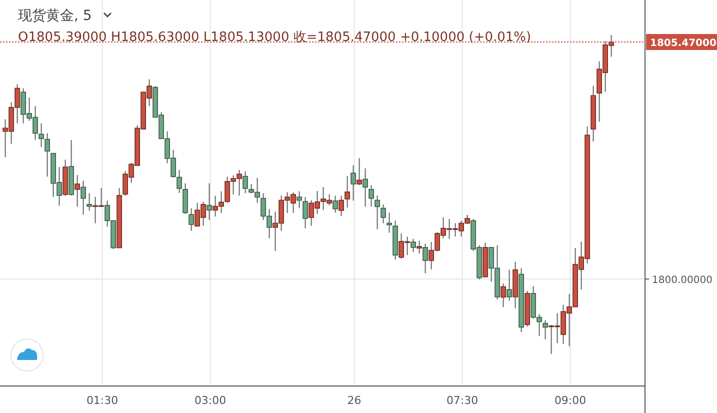 The image size is (717, 413). What do you see at coordinates (55, 16) in the screenshot?
I see `chart-title: 现货黄金, 5` at bounding box center [55, 16].